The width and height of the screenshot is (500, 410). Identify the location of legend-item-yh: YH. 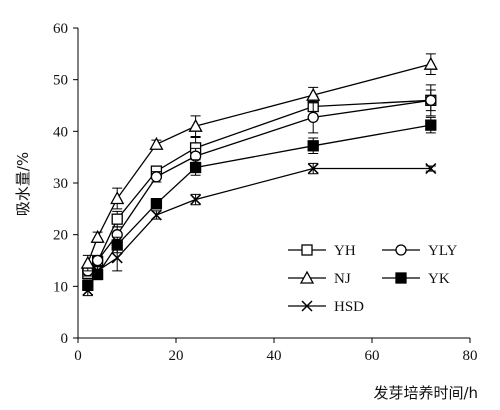
(322, 251).